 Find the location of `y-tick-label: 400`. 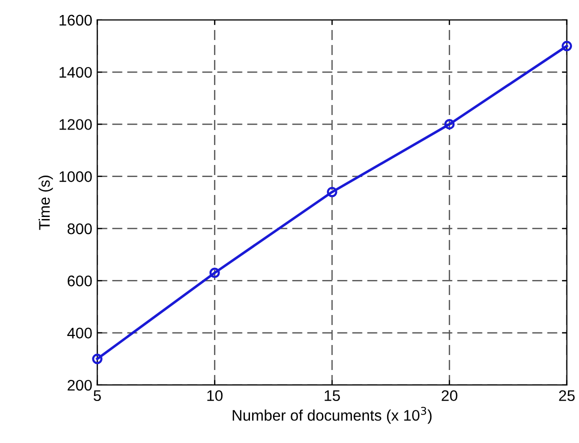

y-tick-label: 400 is located at coordinates (79, 333).